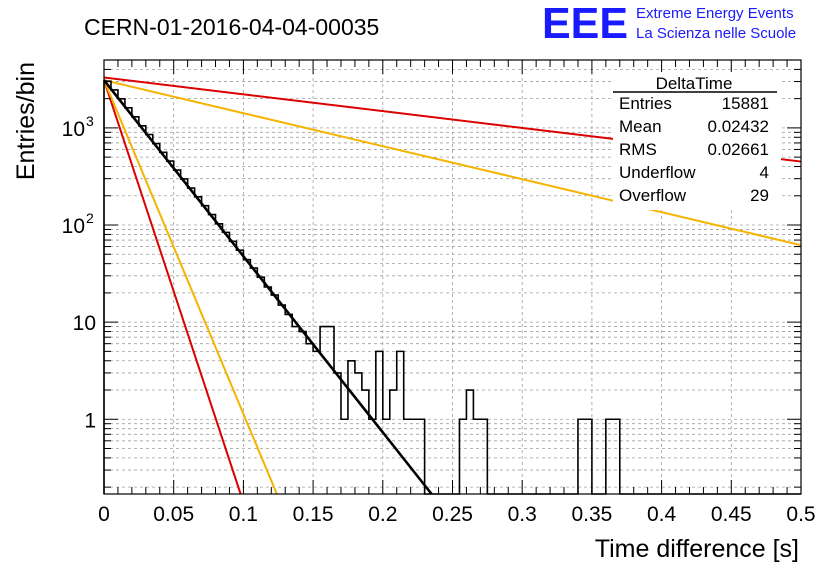  What do you see at coordinates (90, 218) in the screenshot?
I see `y-tick-exponent: 2` at bounding box center [90, 218].